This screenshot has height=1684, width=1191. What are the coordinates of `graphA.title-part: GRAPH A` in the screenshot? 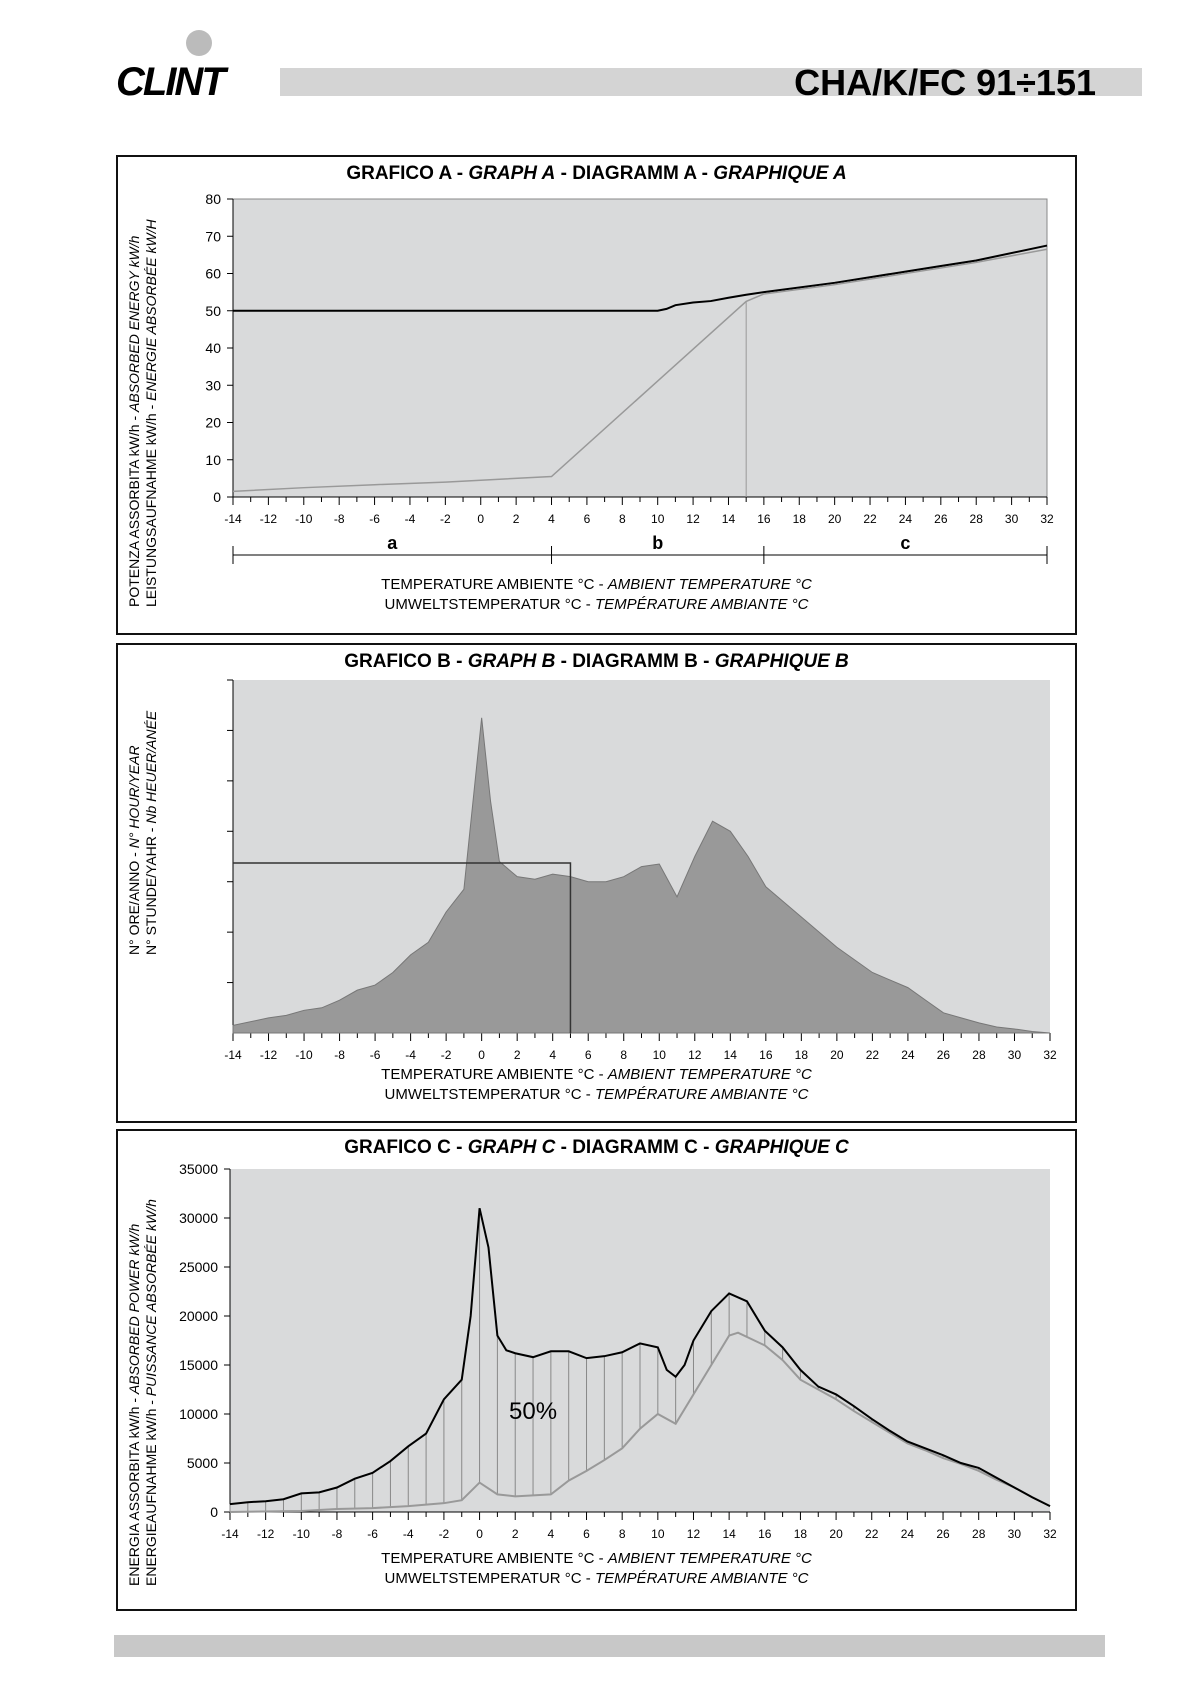 It's located at (512, 173).